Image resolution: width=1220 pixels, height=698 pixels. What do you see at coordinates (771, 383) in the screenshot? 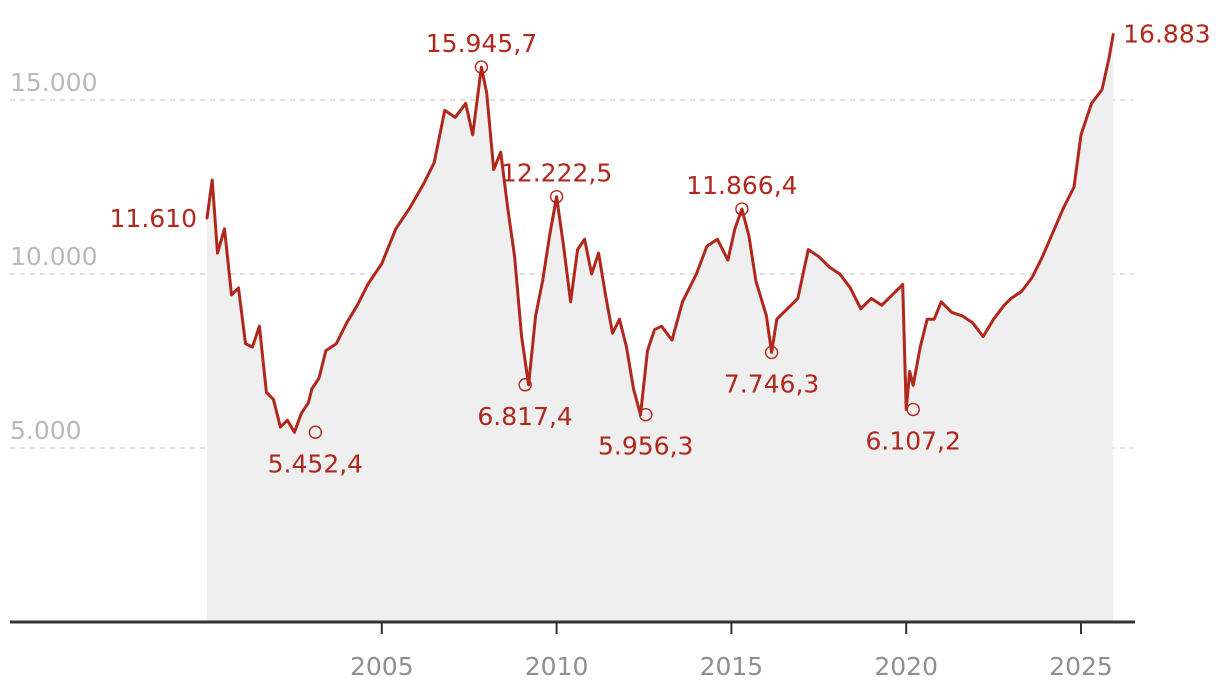
I see `annotation-label: 7.746,3` at bounding box center [771, 383].